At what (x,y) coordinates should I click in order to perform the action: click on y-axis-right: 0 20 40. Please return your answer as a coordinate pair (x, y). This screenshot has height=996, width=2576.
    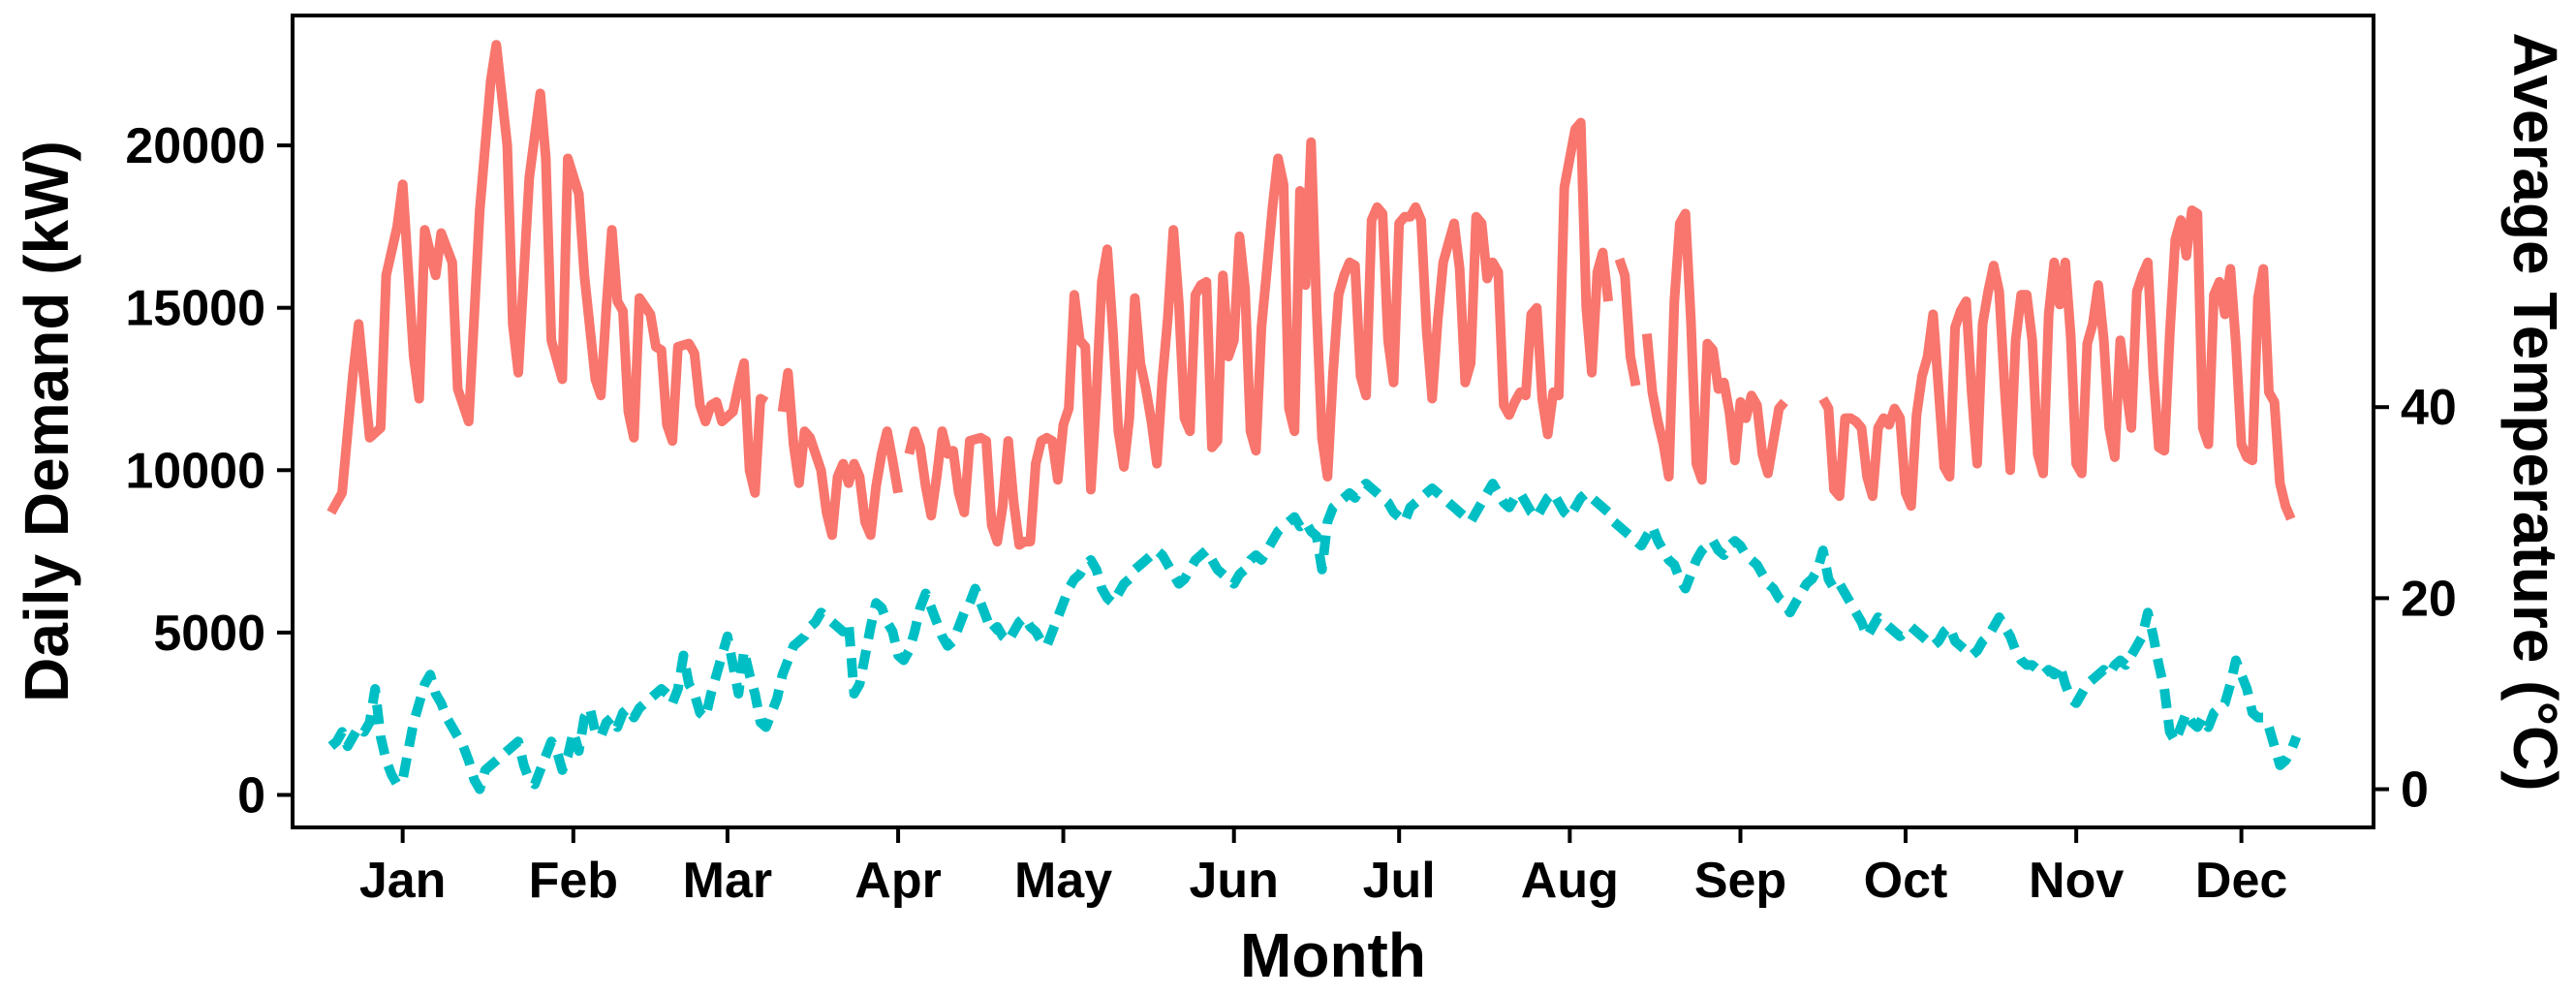
    Looking at the image, I should click on (2415, 599).